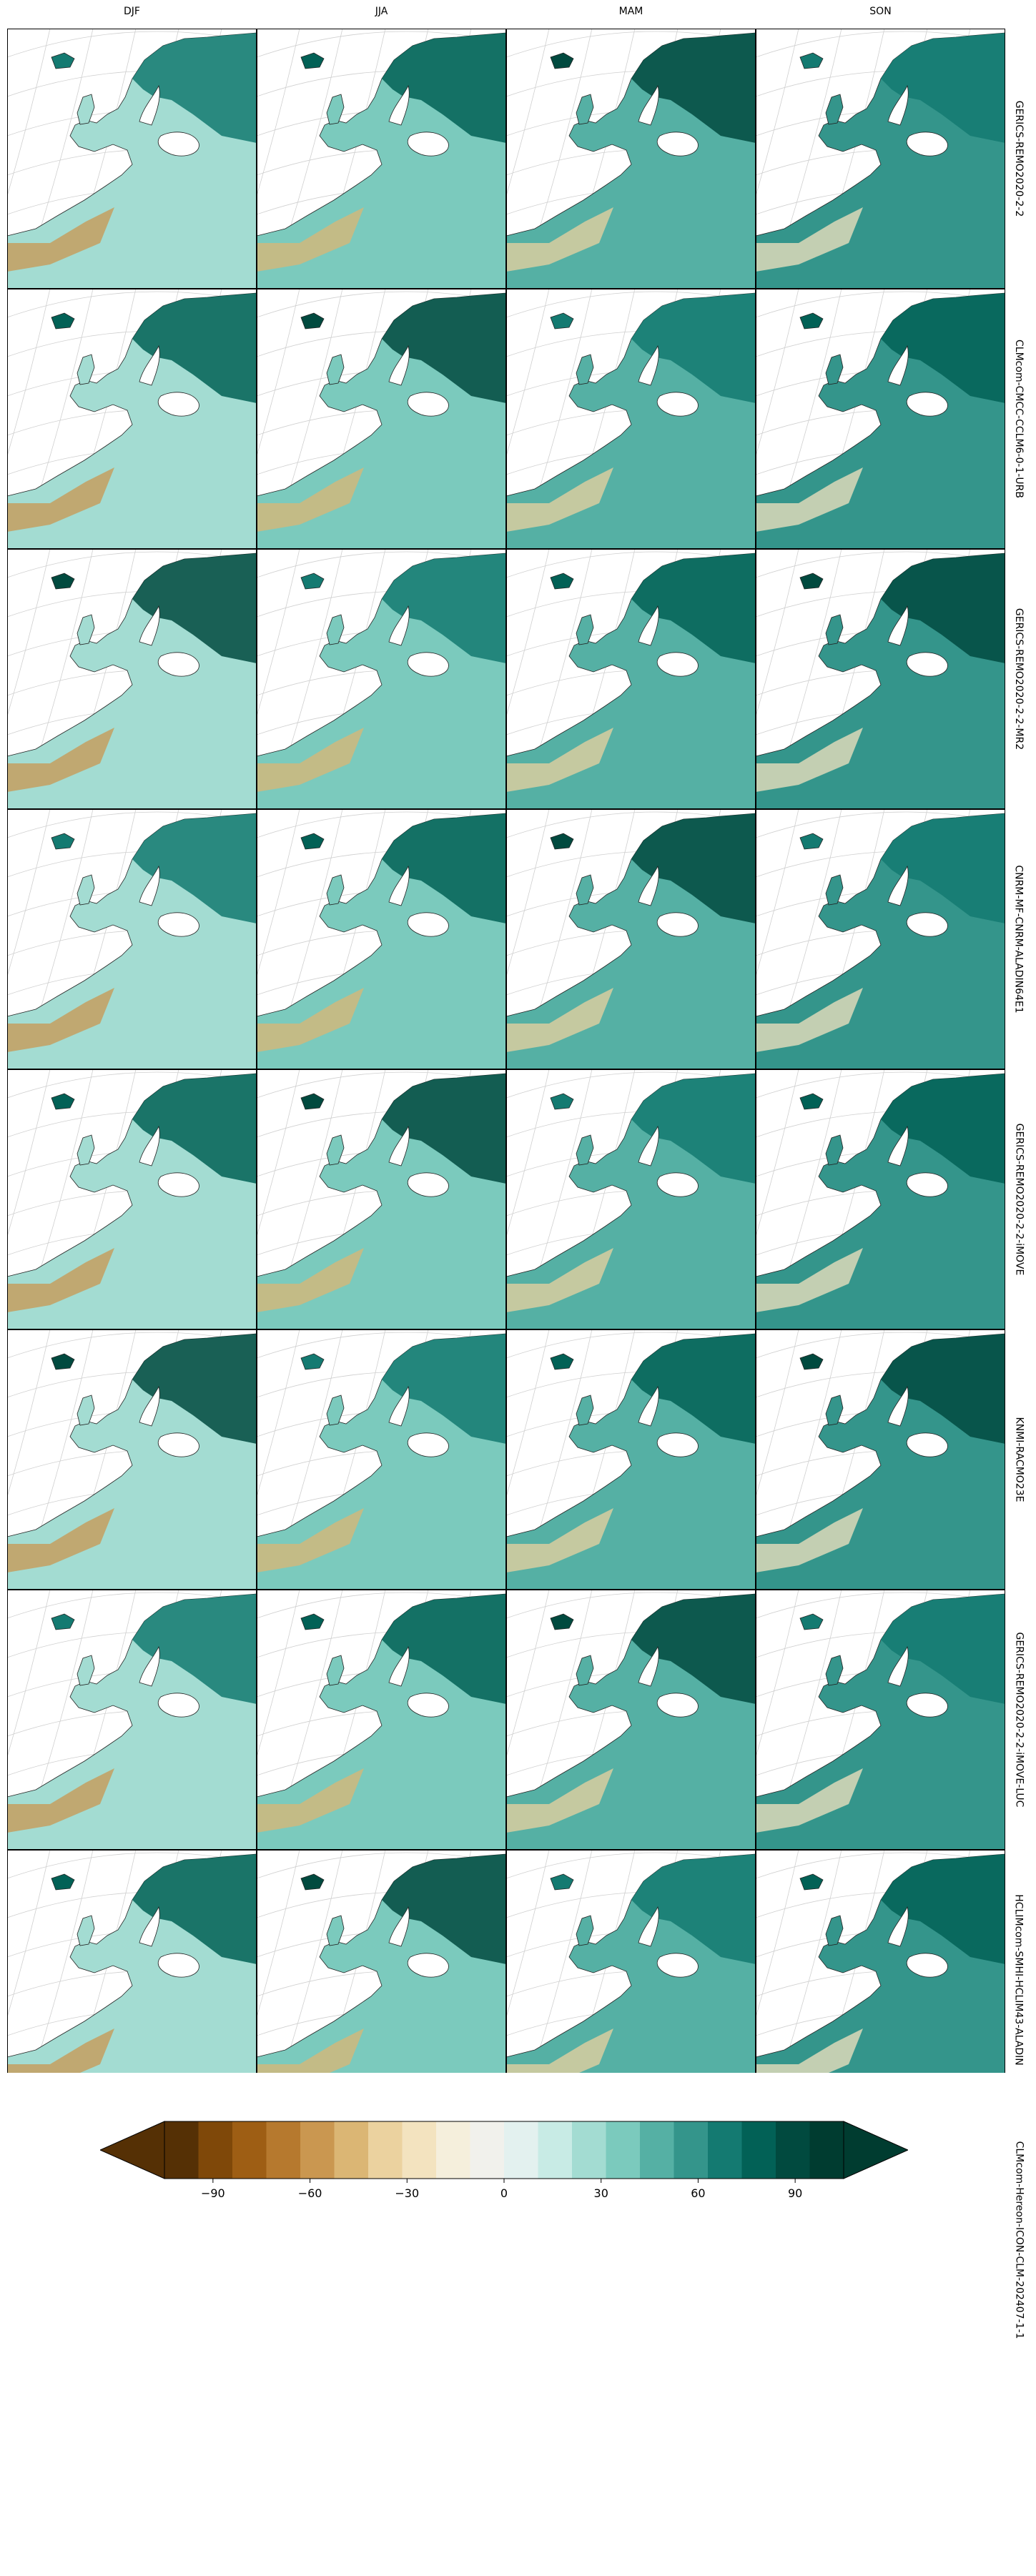 This screenshot has width=1036, height=2576. Describe the element at coordinates (631, 1720) in the screenshot. I see `panel-gerics-remo2020-2-2-imove-luc-mam` at that location.